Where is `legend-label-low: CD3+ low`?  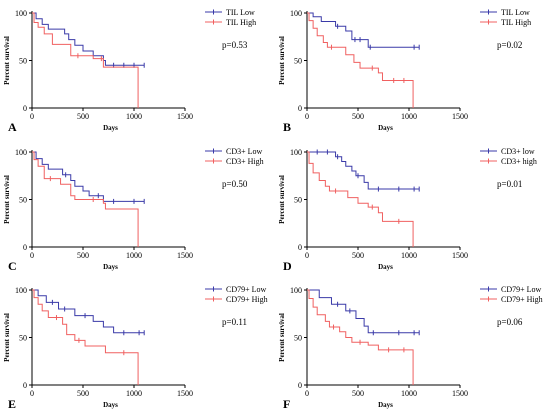
legend-label-low: CD3+ low is located at coordinates (518, 151).